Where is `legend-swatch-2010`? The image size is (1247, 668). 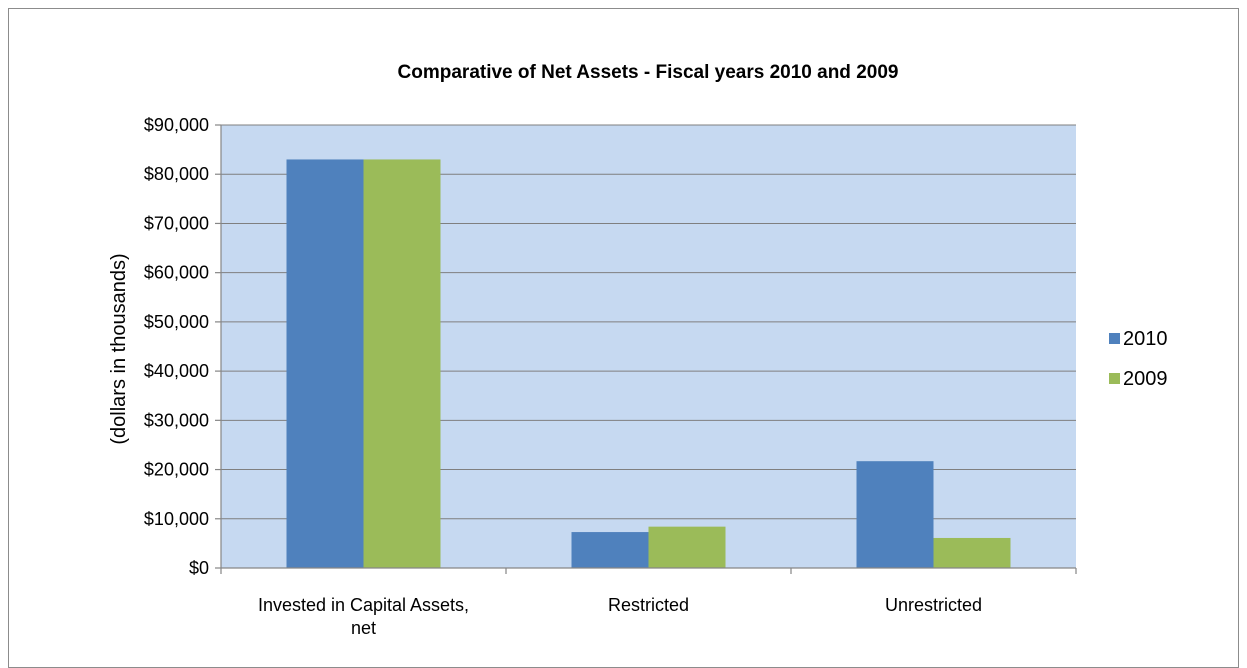 legend-swatch-2010 is located at coordinates (1114, 338).